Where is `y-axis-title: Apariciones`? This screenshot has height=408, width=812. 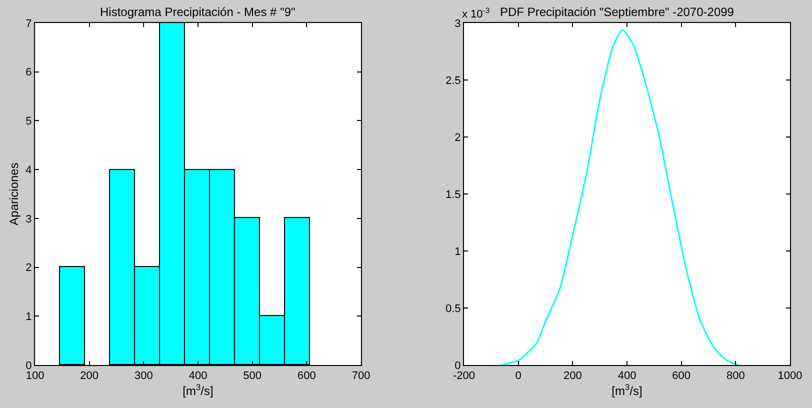 y-axis-title: Apariciones is located at coordinates (13, 194).